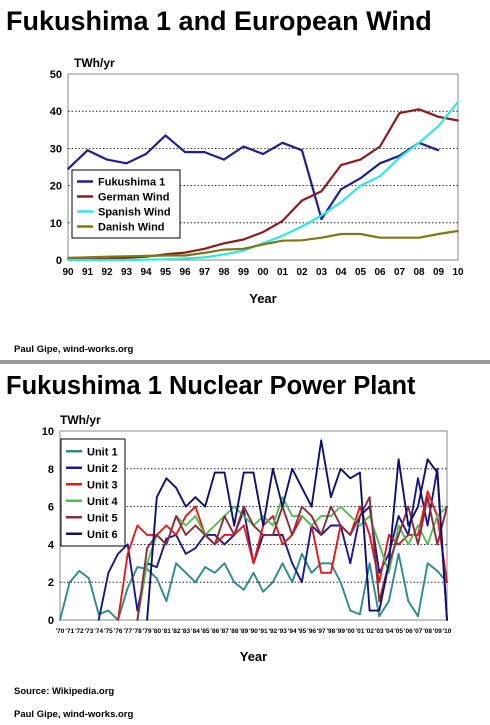 Image resolution: width=490 pixels, height=725 pixels. I want to click on x-tick-label: '05, so click(398, 631).